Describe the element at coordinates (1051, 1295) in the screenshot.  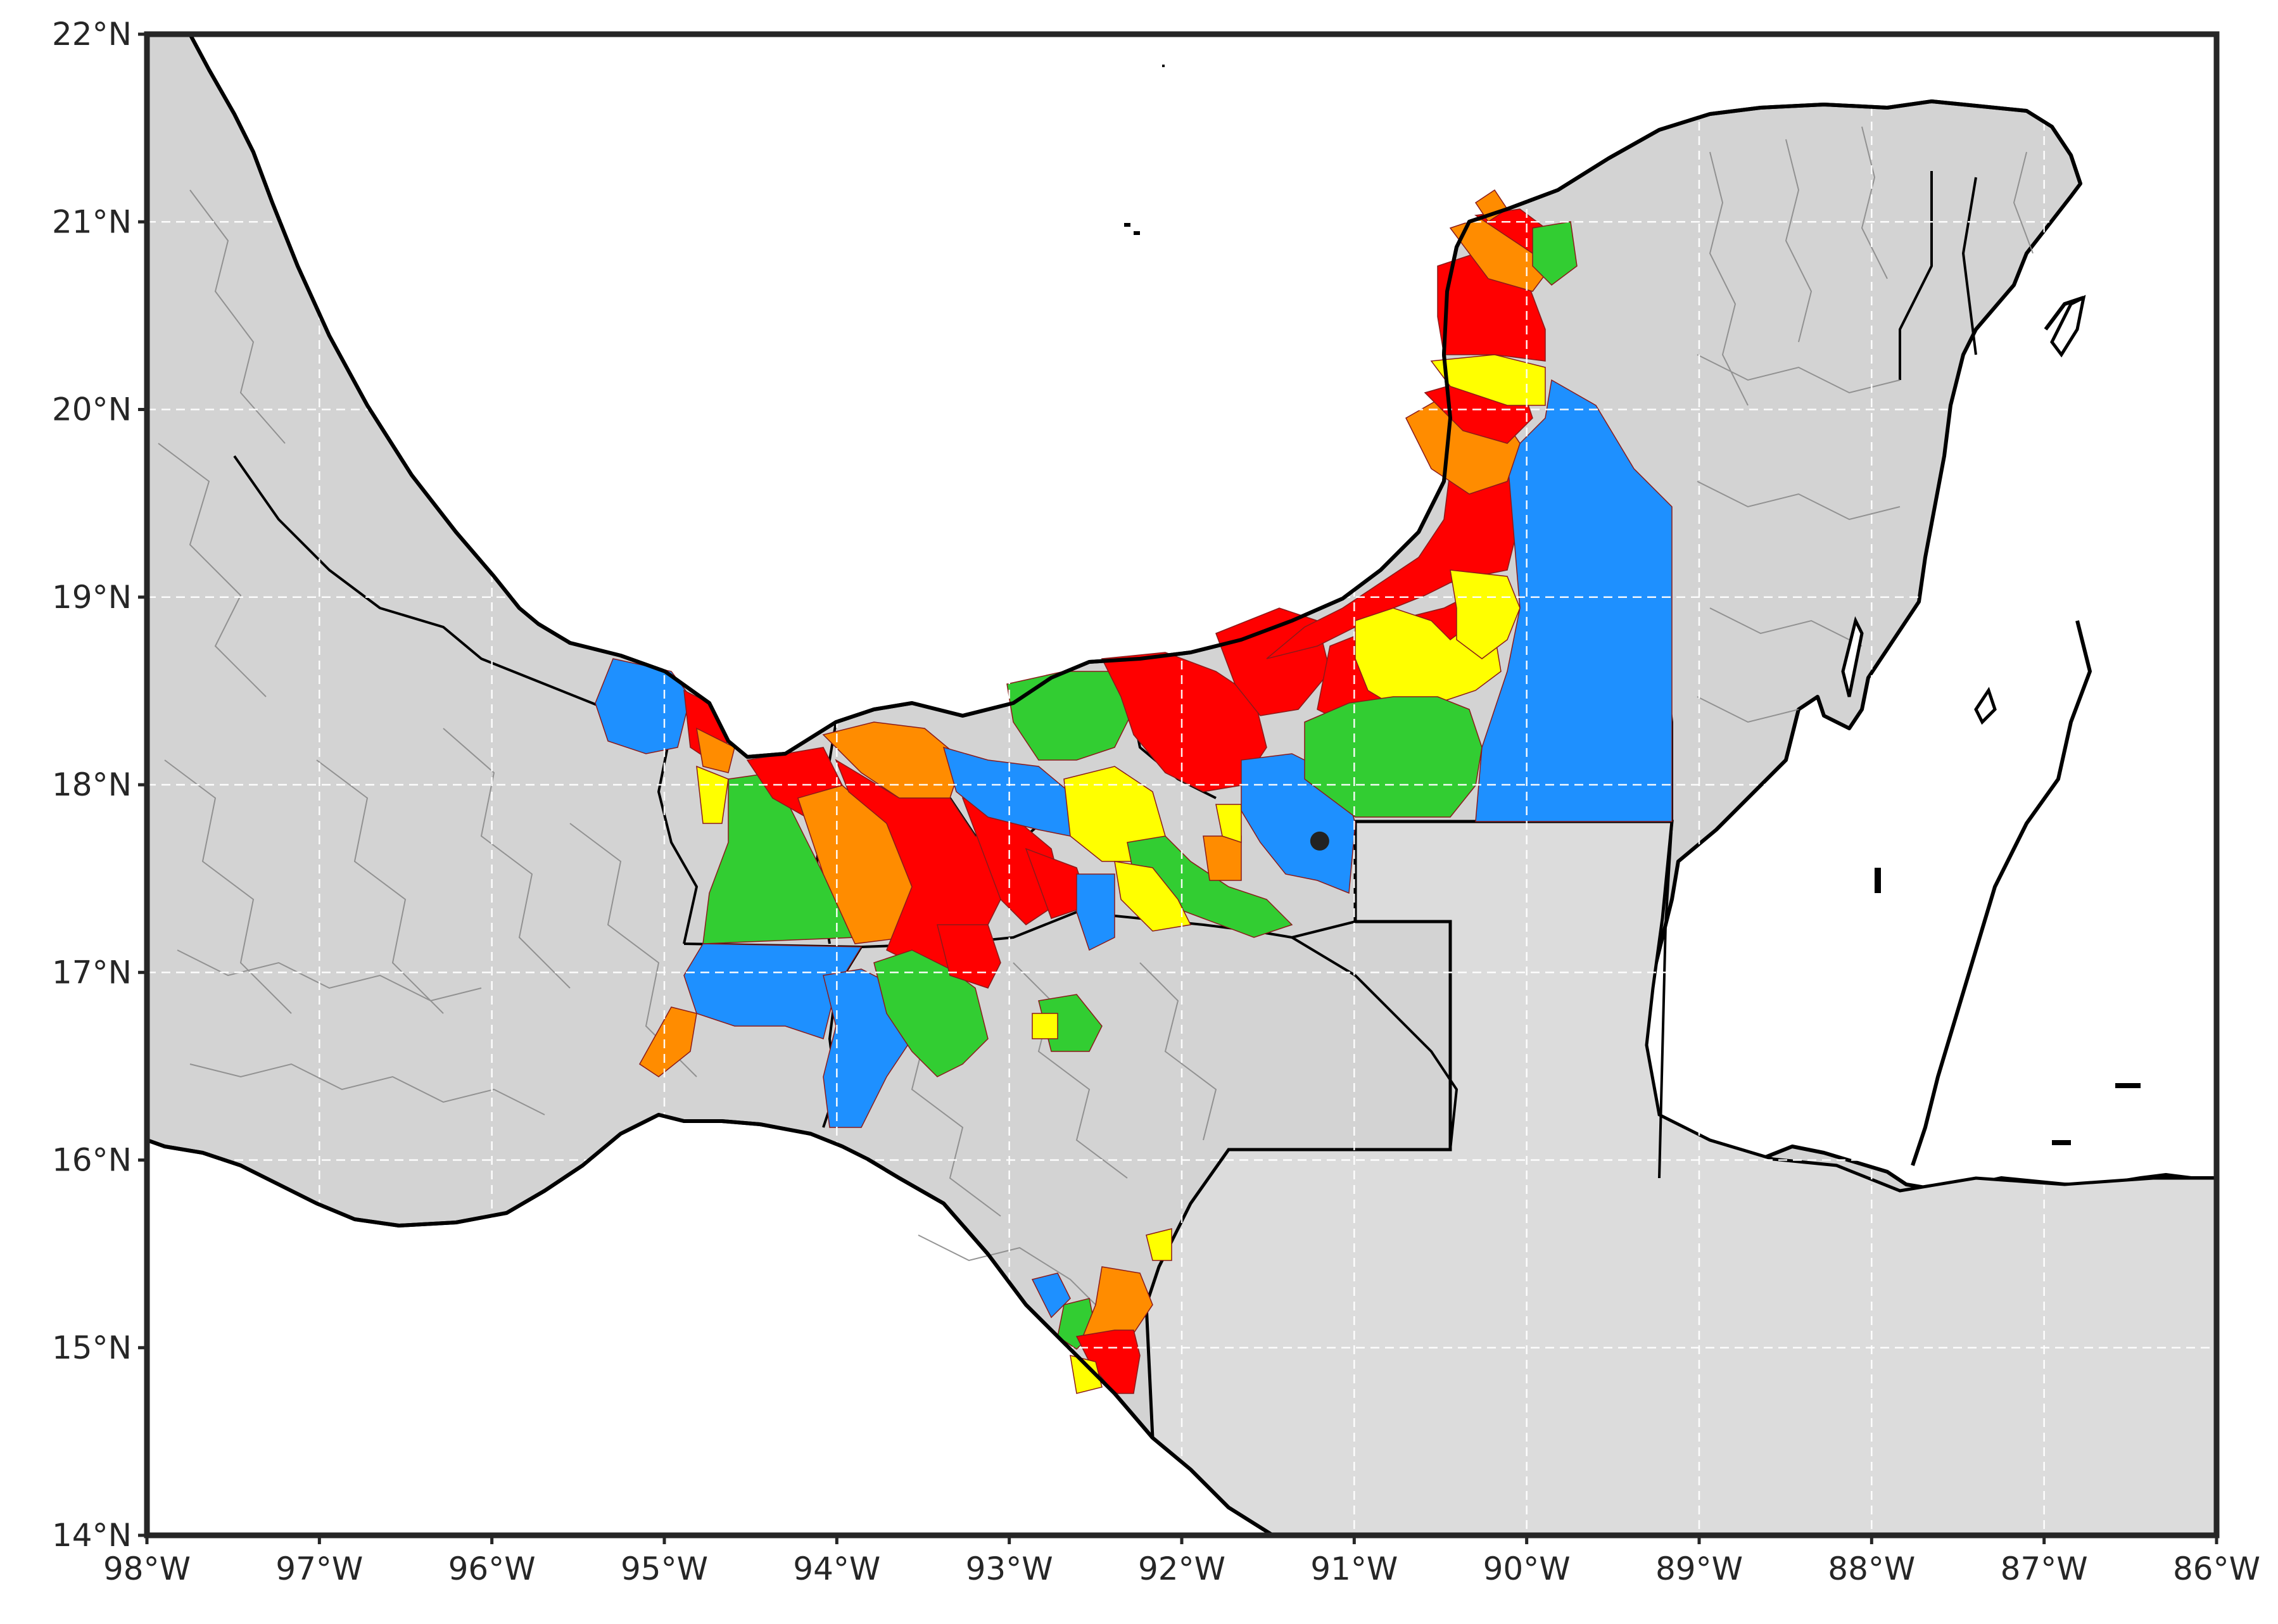
I see `region-blue-chiapas-south` at that location.